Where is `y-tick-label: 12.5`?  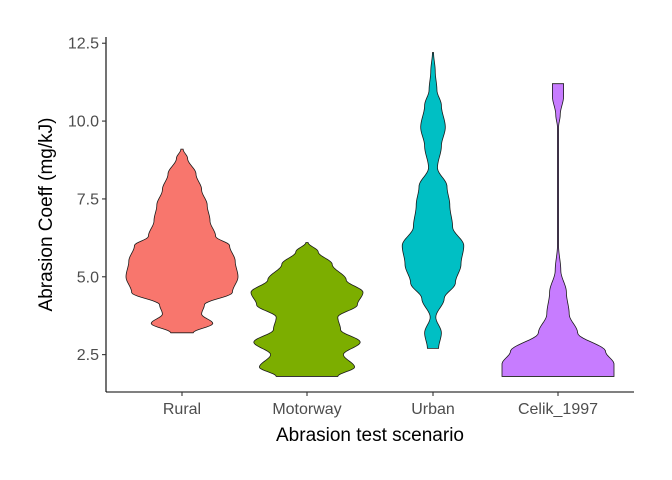 y-tick-label: 12.5 is located at coordinates (83, 44).